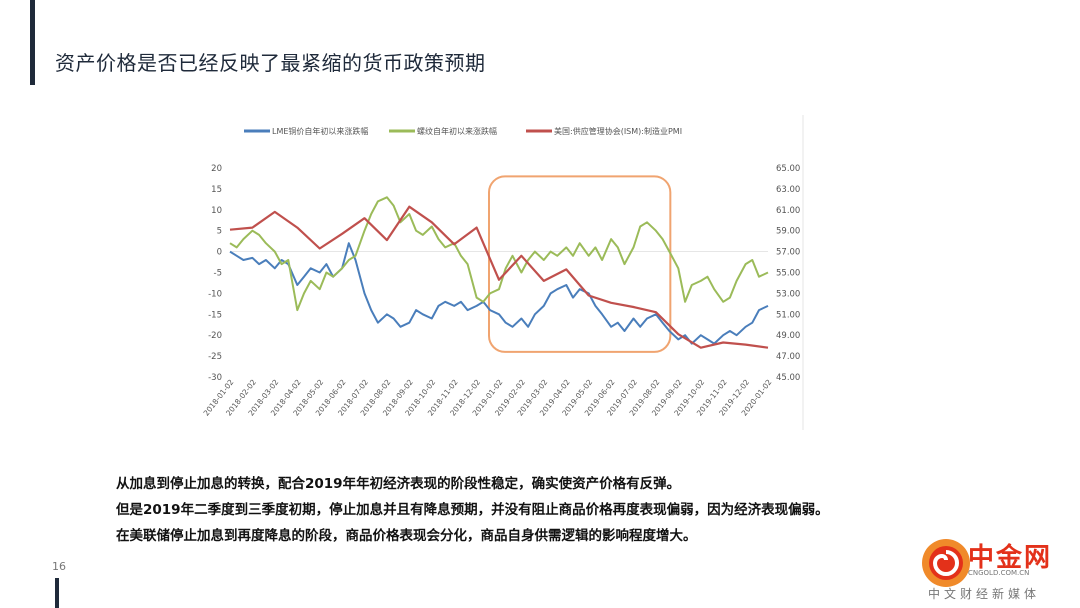  Describe the element at coordinates (580, 264) in the screenshot. I see `highlight-box` at that location.